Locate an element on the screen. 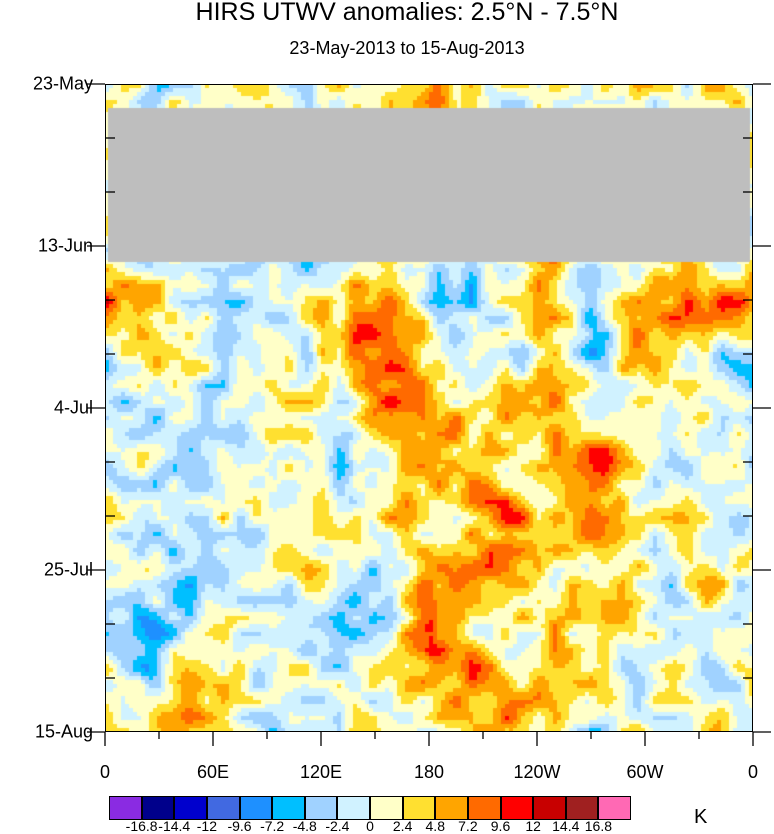 This screenshot has width=774, height=834. x-tick-label: 60E is located at coordinates (213, 772).